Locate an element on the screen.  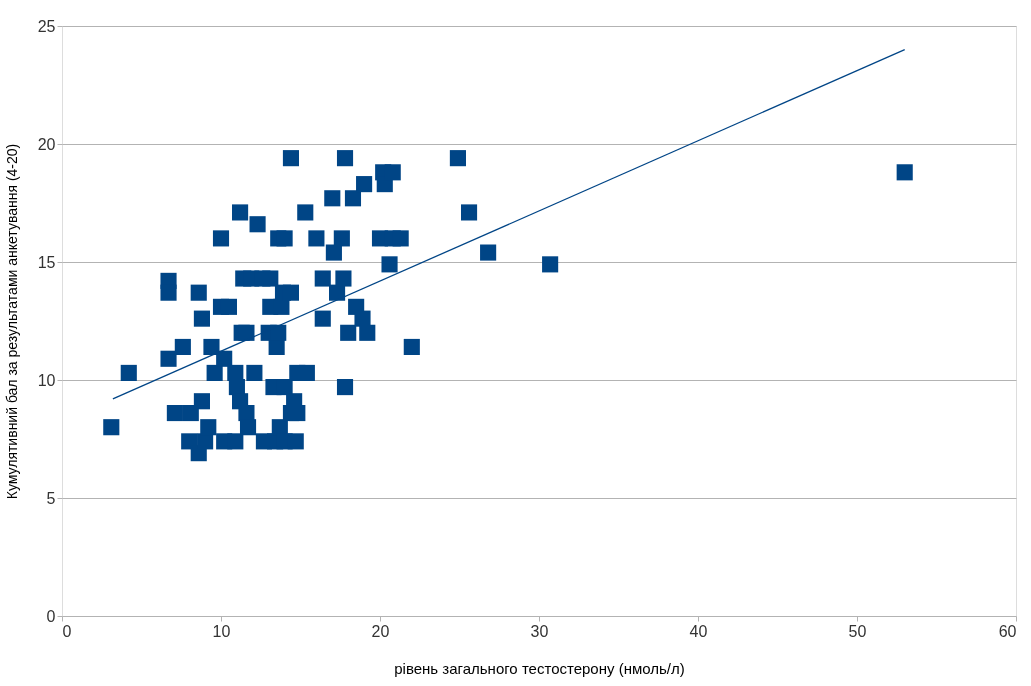
y-axis-title: Кумулятивний бал за результатами анкетування (4-20) is located at coordinates (11, 321).